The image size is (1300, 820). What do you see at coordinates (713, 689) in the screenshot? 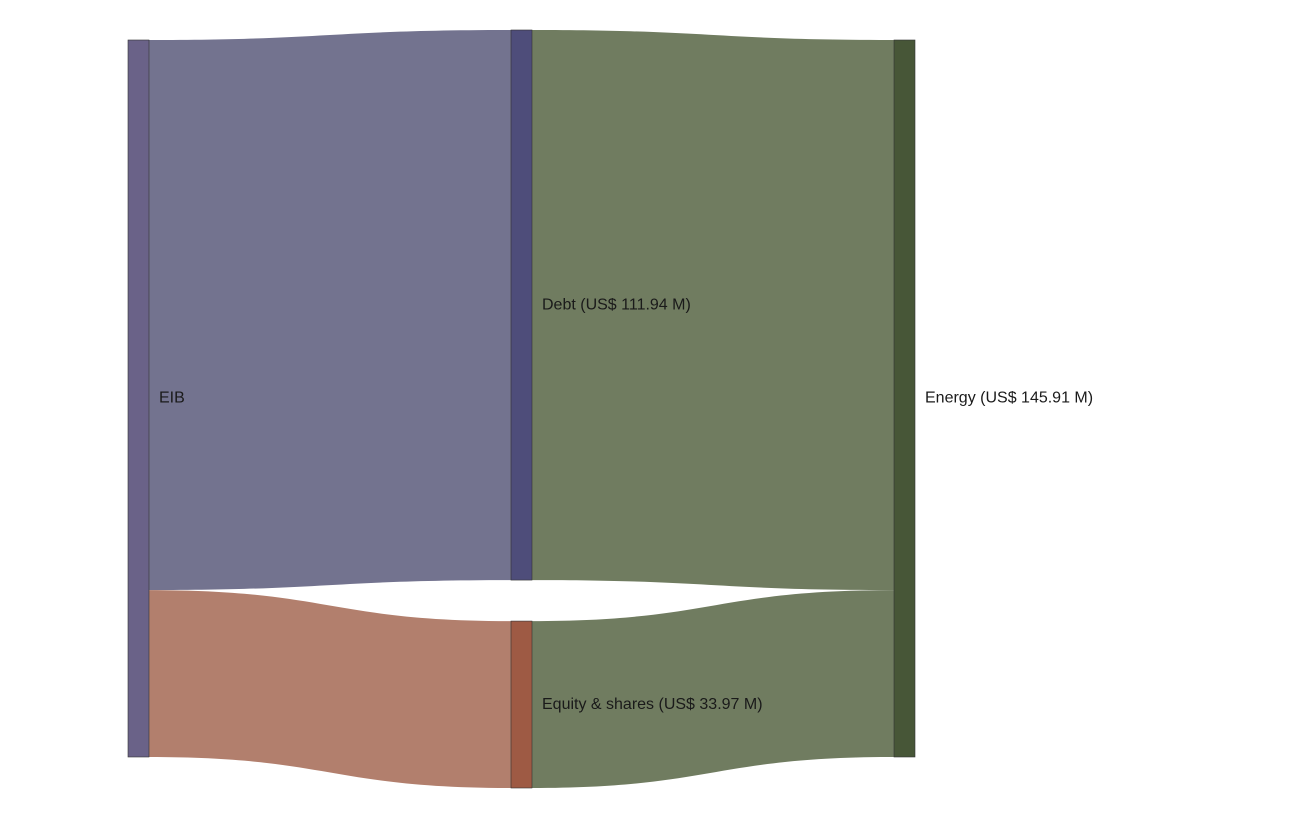
I see `link-equity-to-energy` at bounding box center [713, 689].